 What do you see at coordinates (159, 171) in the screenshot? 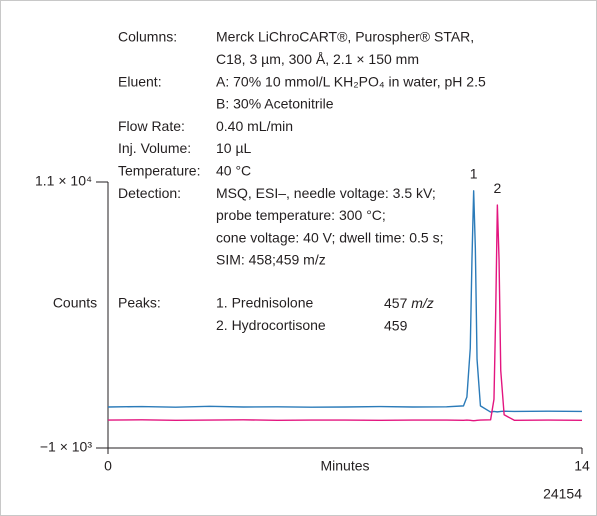
I see `condition-label: Temperature:` at bounding box center [159, 171].